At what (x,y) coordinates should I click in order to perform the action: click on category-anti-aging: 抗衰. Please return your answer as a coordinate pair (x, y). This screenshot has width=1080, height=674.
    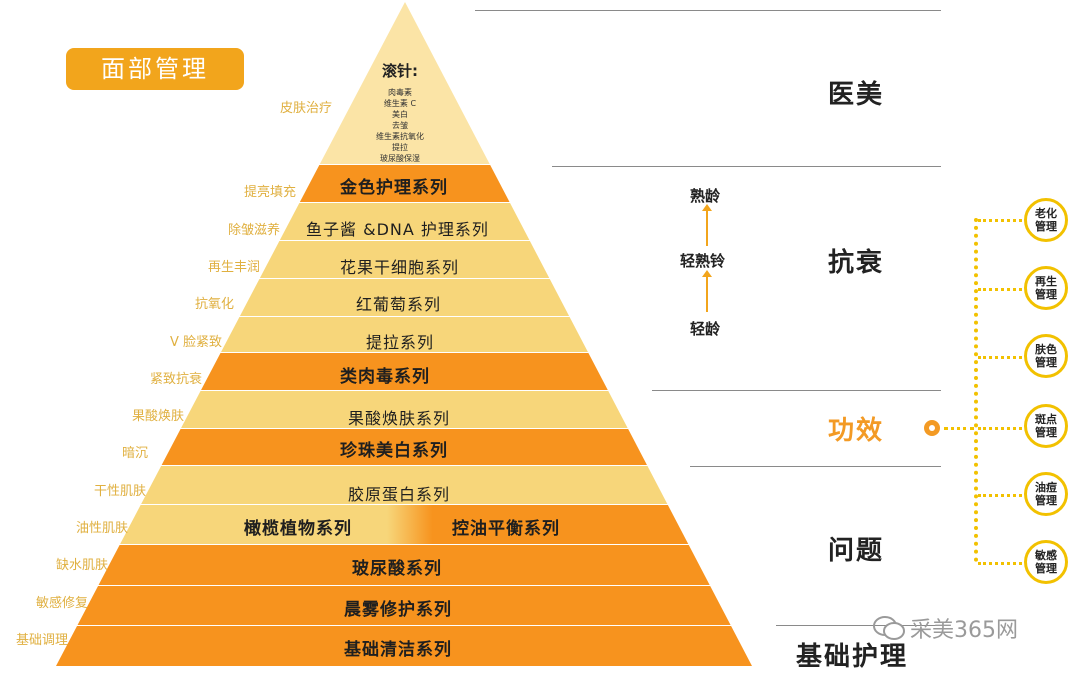
    Looking at the image, I should click on (856, 263).